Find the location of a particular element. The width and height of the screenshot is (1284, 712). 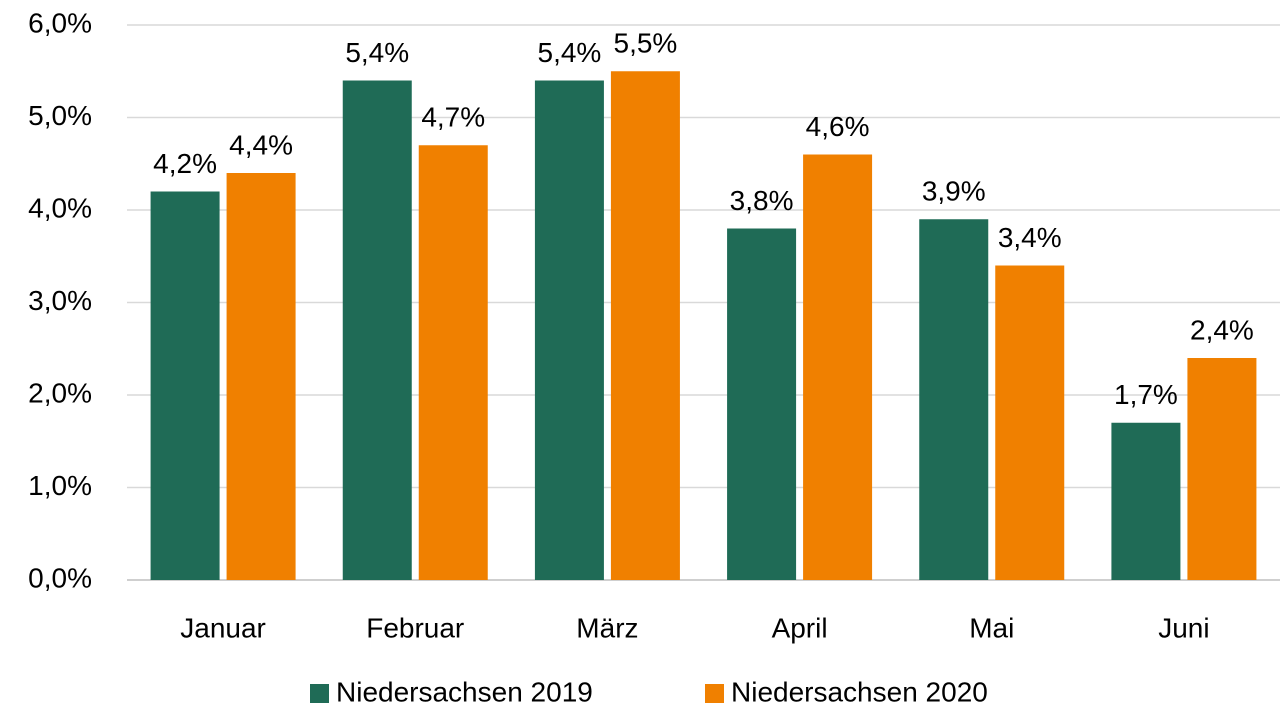

data-label: 4,2% is located at coordinates (185, 163).